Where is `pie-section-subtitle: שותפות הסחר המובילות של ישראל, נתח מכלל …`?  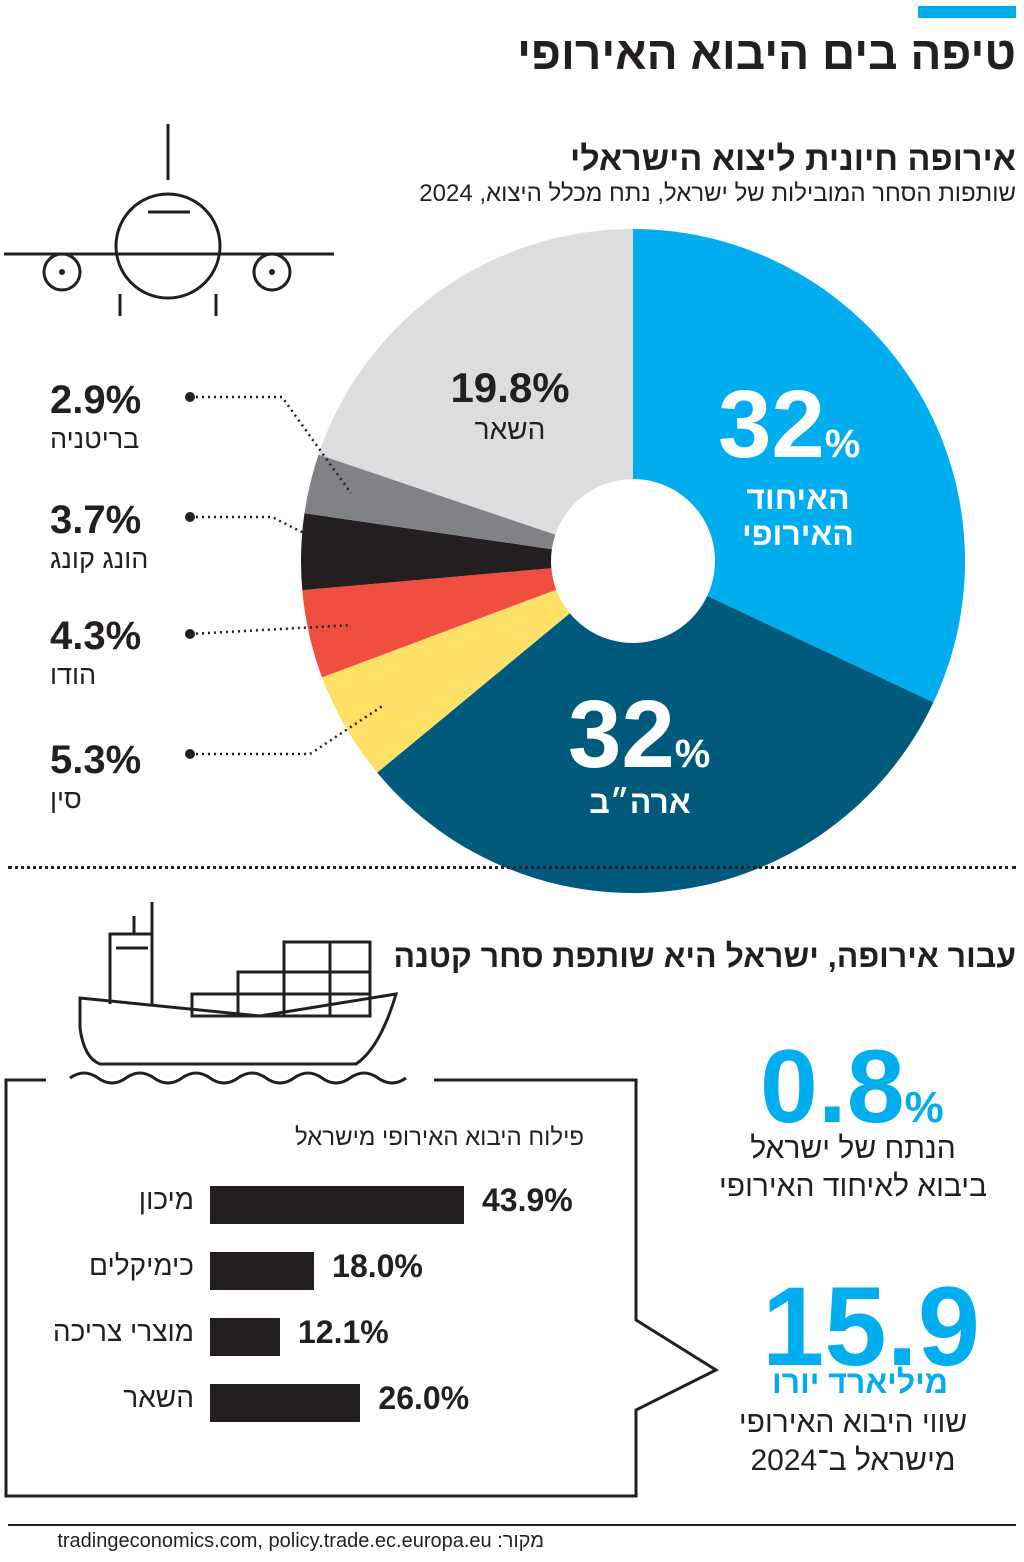 pie-section-subtitle: שותפות הסחר המובילות של ישראל, נתח מכלל … is located at coordinates (717, 193).